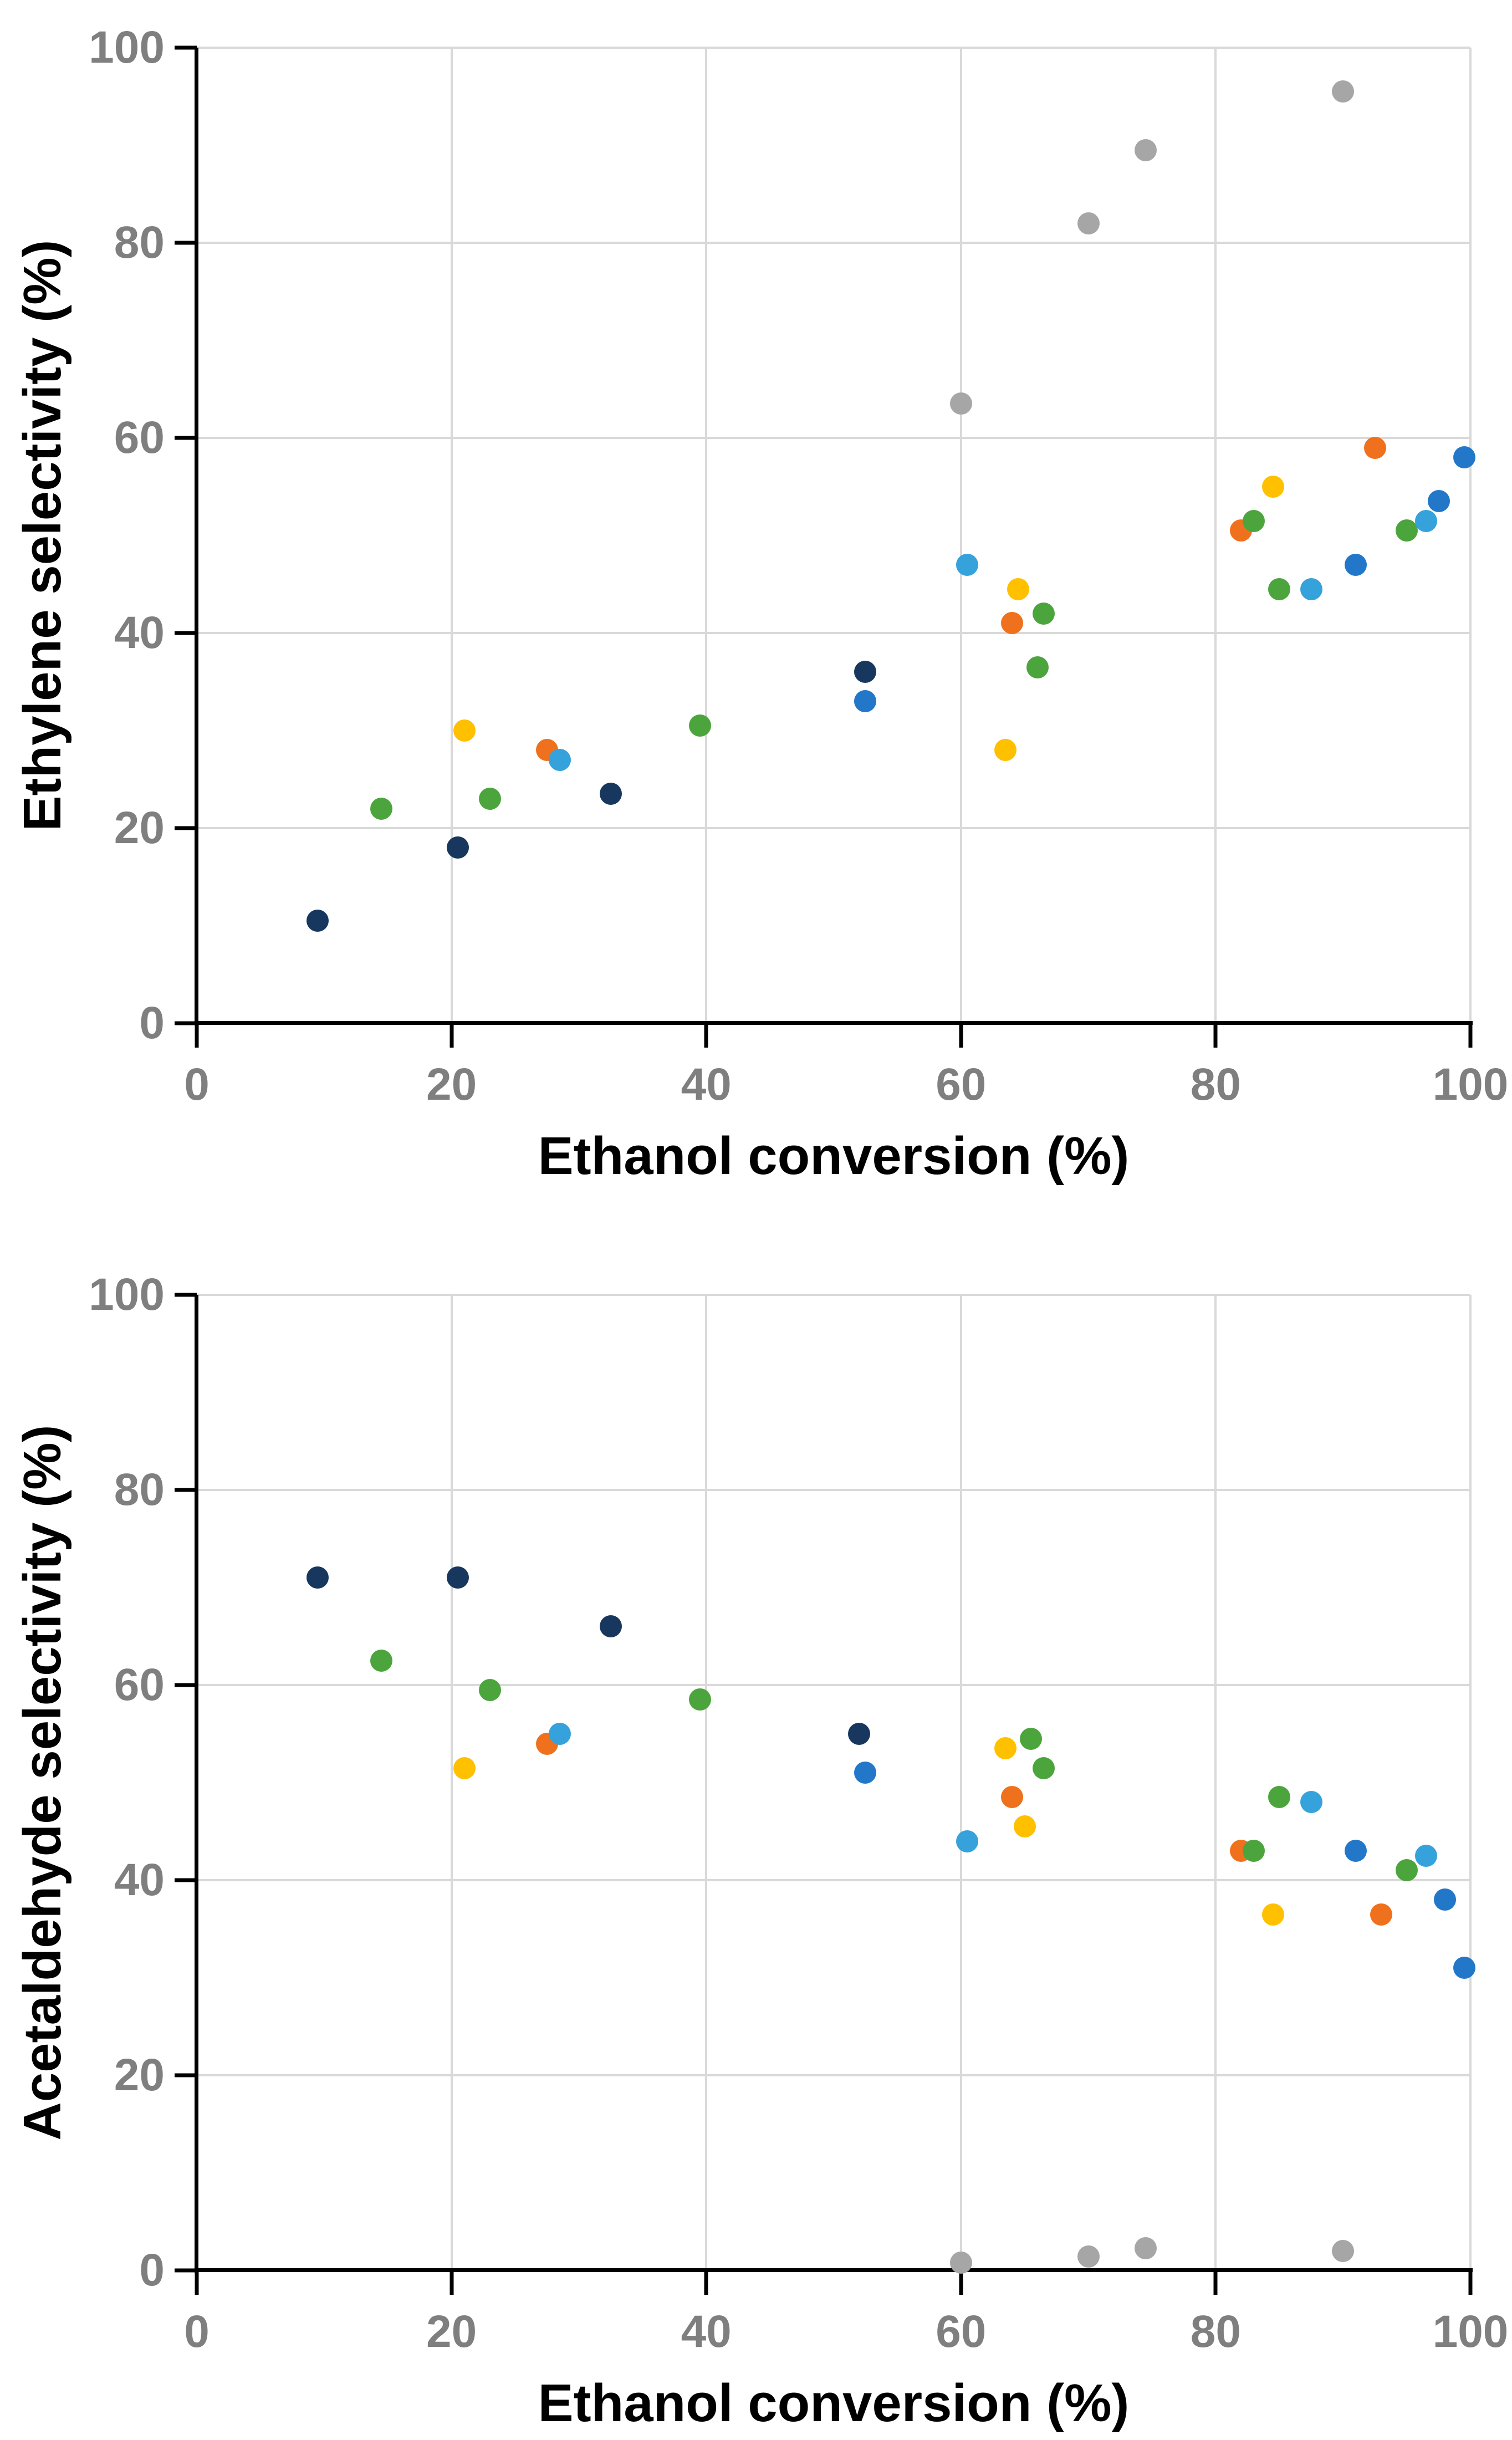 The height and width of the screenshot is (2440, 1512). I want to click on y-tick-label-0: 0, so click(152, 2270).